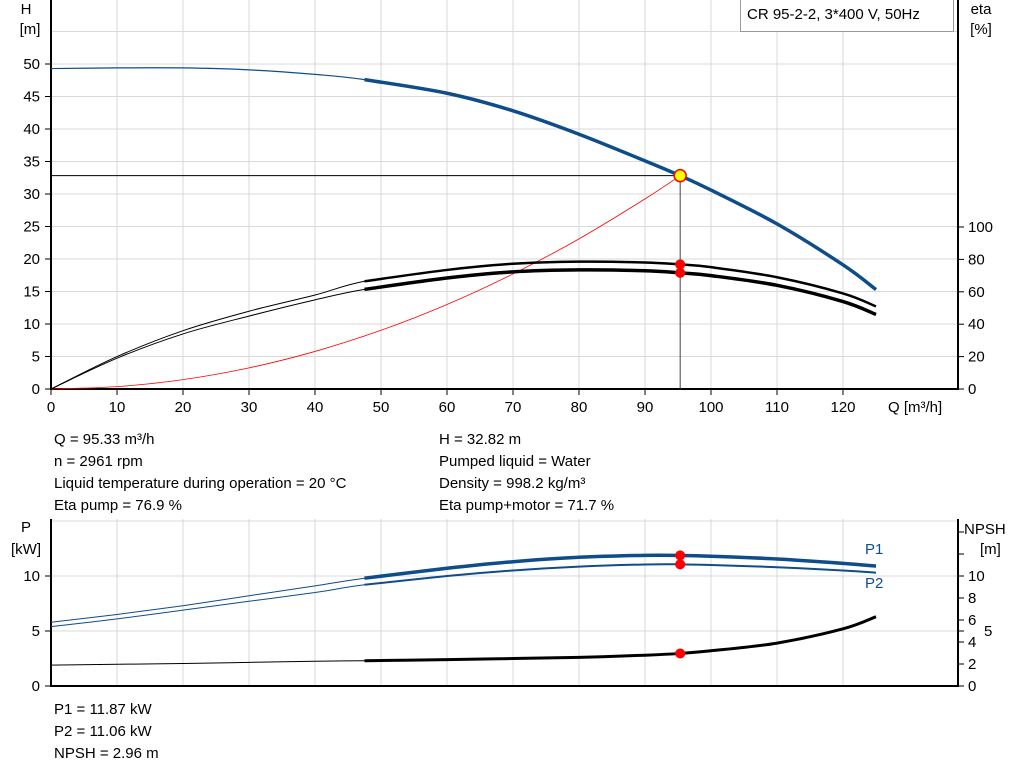  What do you see at coordinates (26, 549) in the screenshot?
I see `p-axis-unit: [kW]` at bounding box center [26, 549].